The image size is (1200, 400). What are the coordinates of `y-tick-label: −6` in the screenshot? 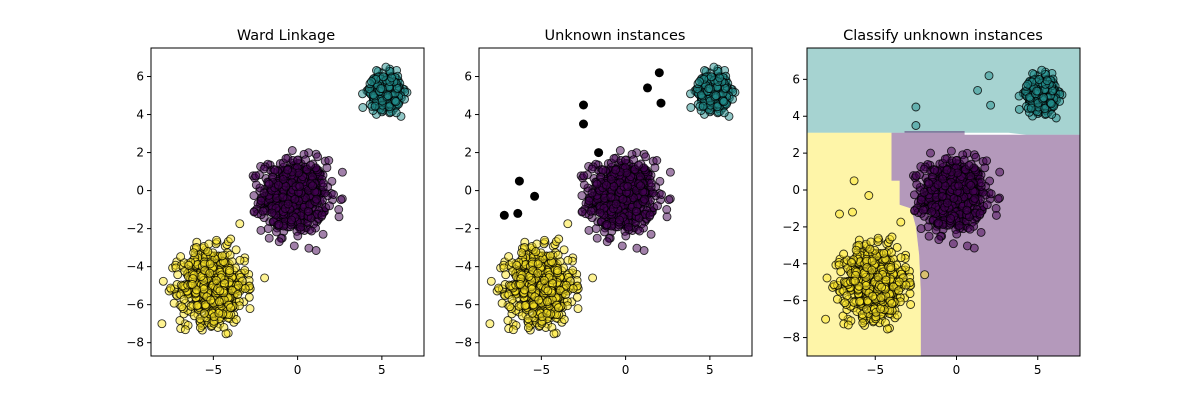 It's located at (135, 305).